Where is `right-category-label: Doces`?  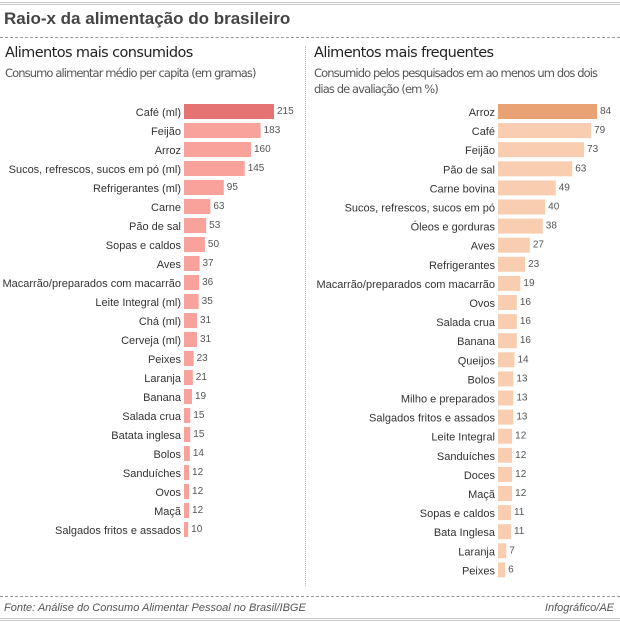
right-category-label: Doces is located at coordinates (480, 476).